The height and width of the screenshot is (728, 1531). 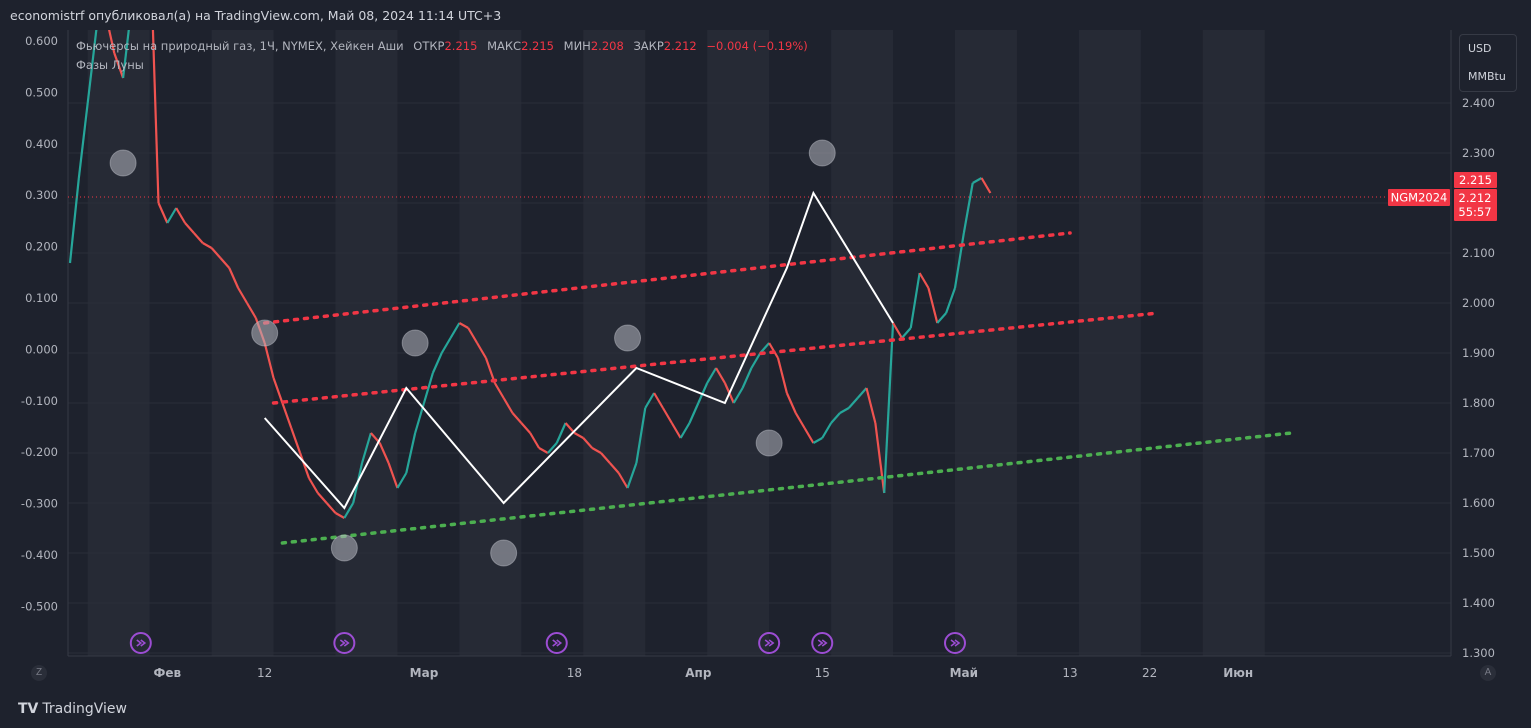 I want to click on left-axis-tick: 0.400, so click(x=41, y=144).